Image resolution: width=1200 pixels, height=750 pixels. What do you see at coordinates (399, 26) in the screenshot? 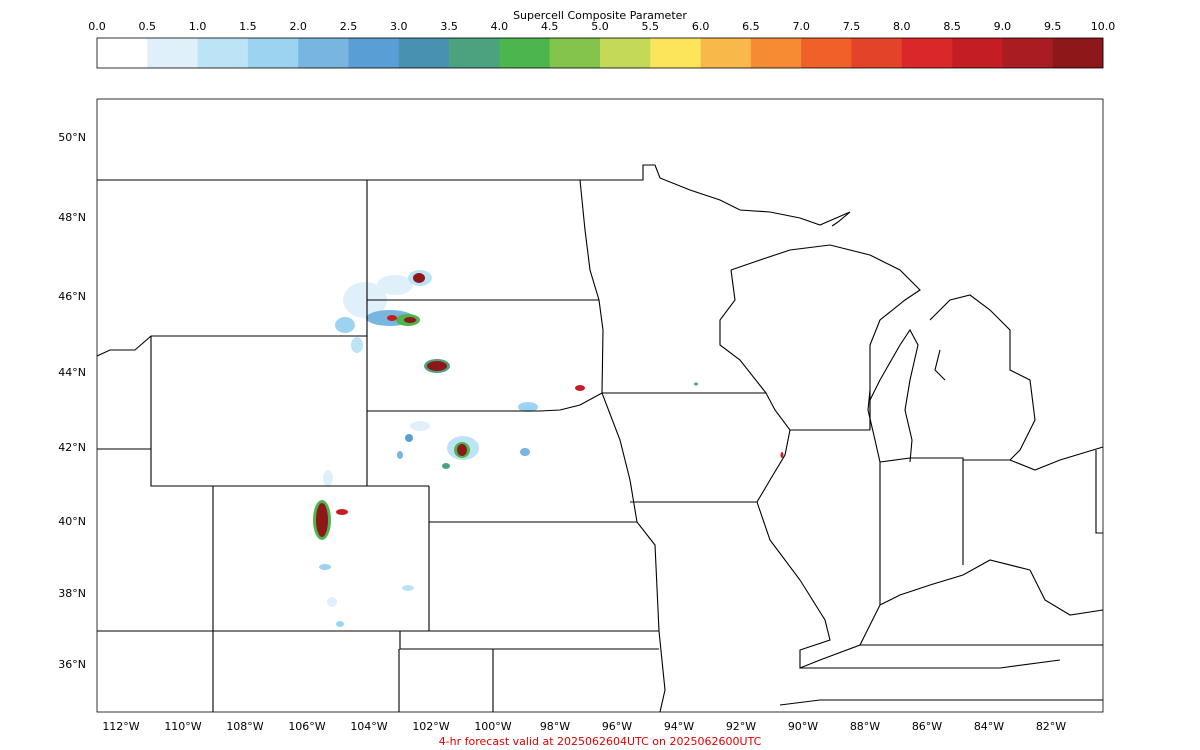
I see `colorbar-tick-label: 3.0` at bounding box center [399, 26].